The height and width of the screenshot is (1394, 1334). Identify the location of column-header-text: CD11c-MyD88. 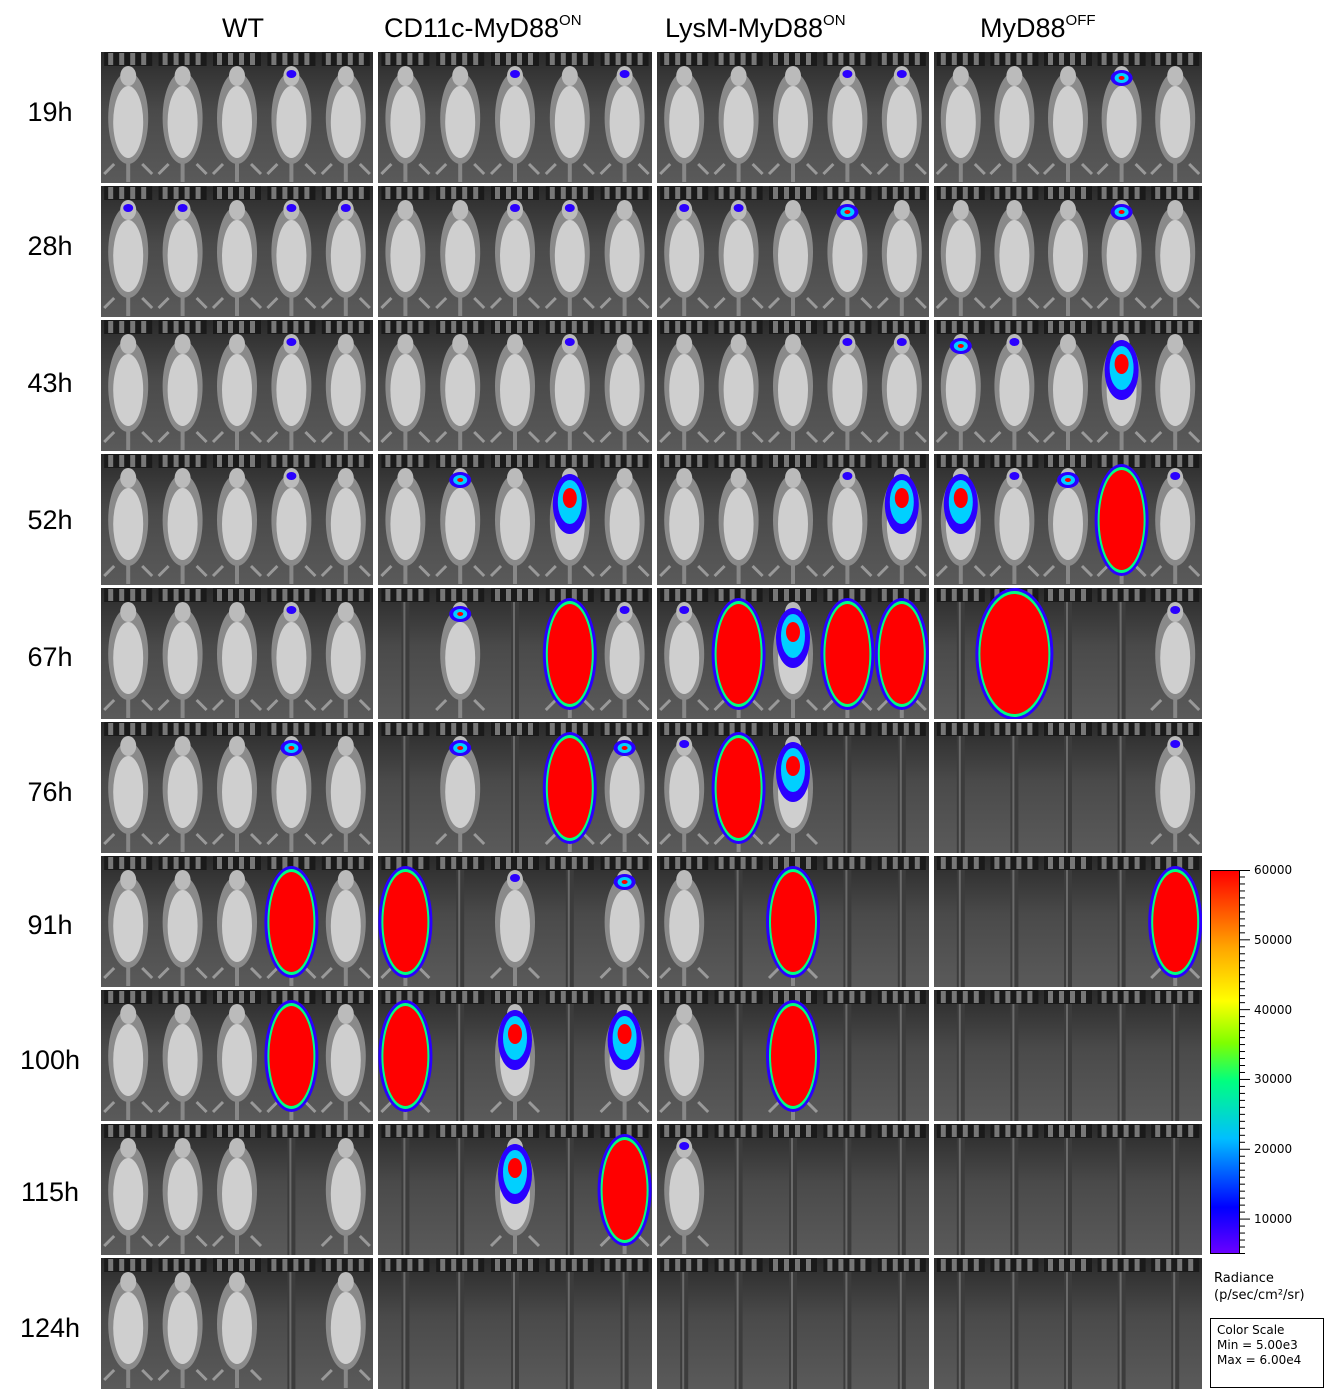
(472, 28).